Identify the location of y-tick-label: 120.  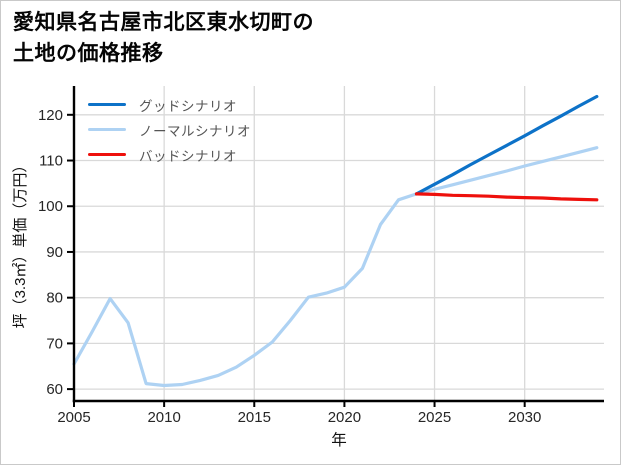
(50, 115).